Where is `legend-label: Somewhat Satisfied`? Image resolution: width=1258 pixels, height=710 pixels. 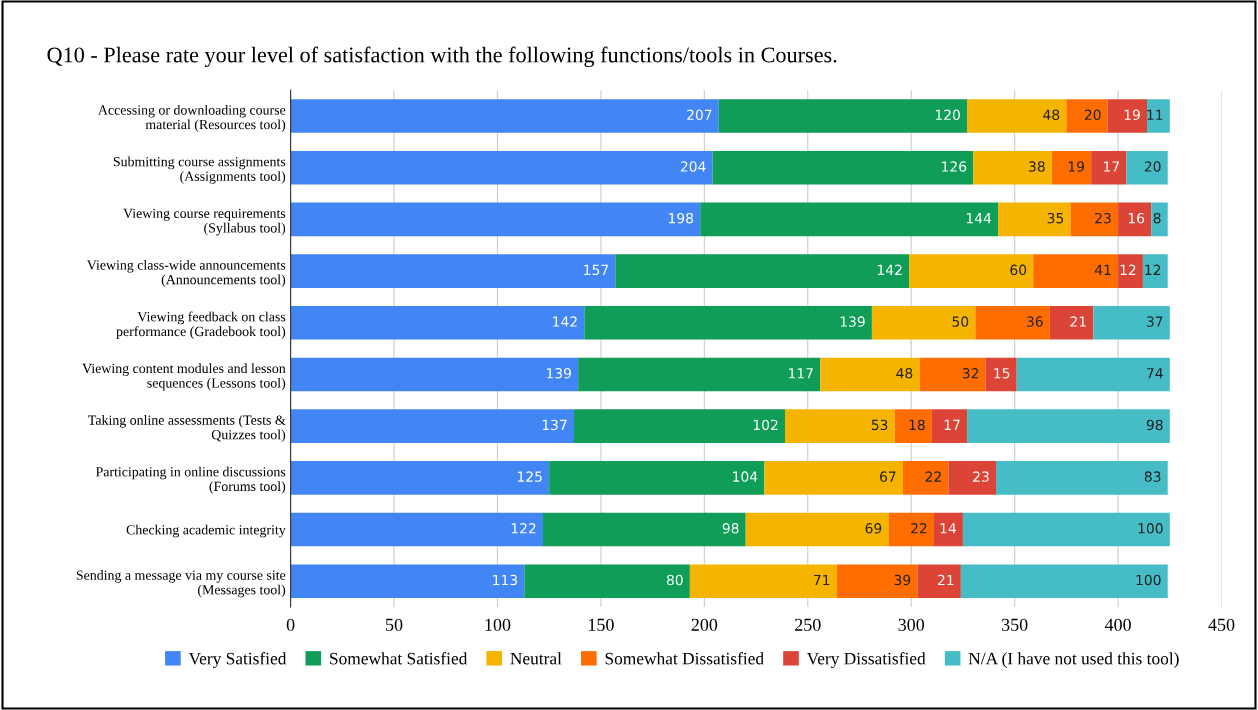
legend-label: Somewhat Satisfied is located at coordinates (399, 658).